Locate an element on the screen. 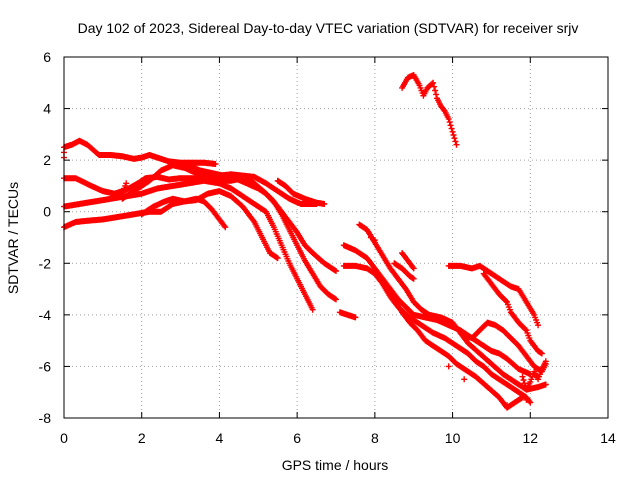 The width and height of the screenshot is (640, 480). y-tick-label: 0 is located at coordinates (47, 212).